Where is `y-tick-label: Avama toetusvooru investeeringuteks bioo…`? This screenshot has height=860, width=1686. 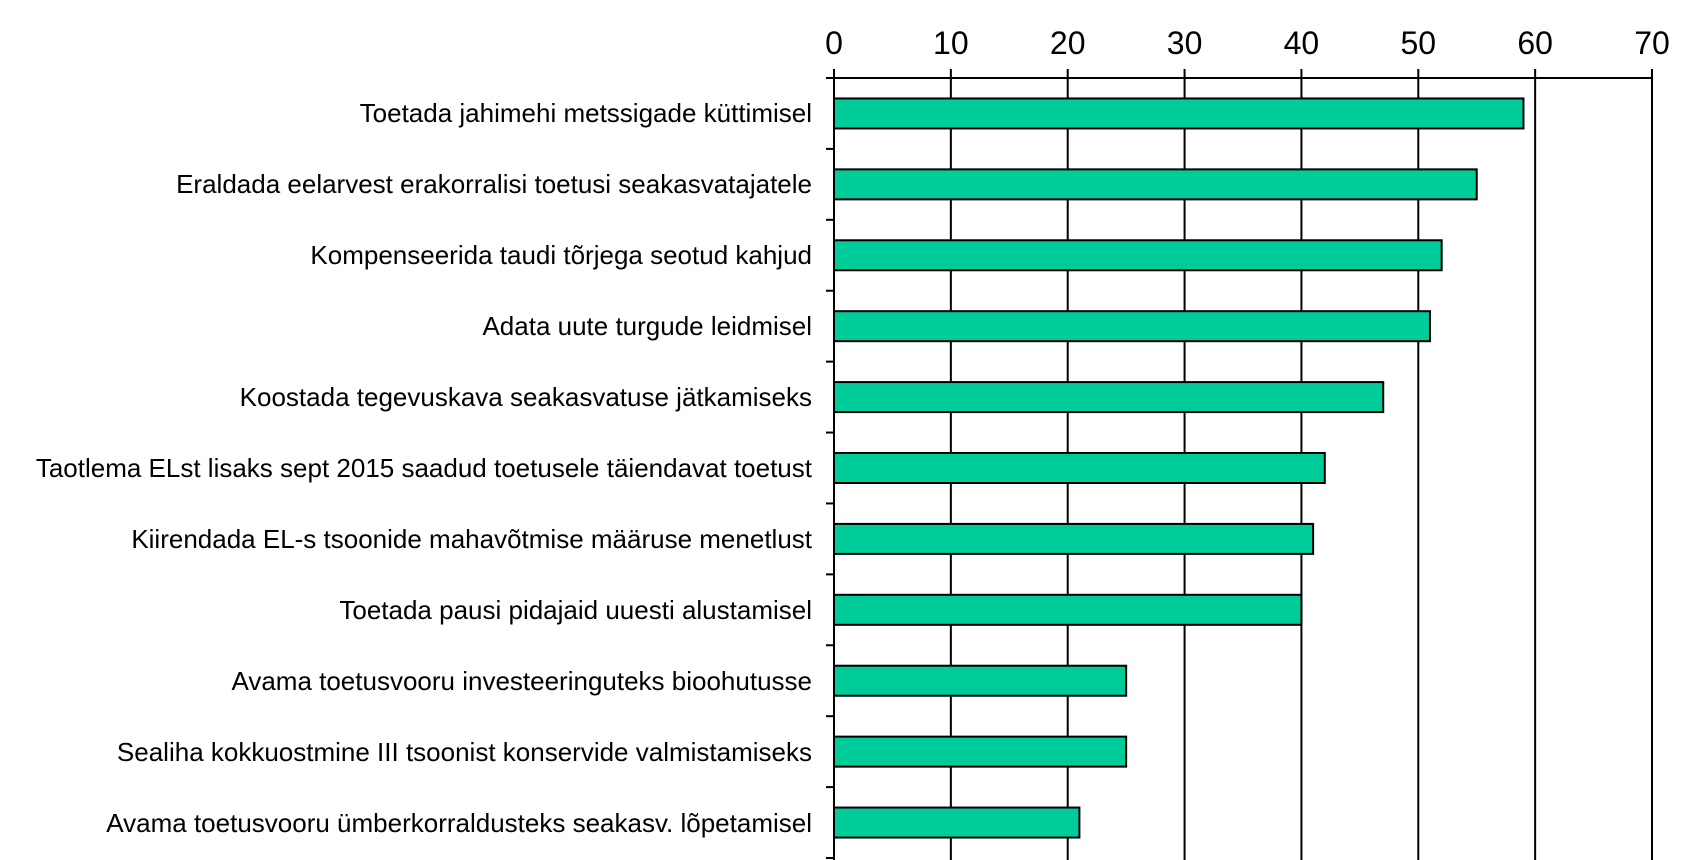
y-tick-label: Avama toetusvooru investeeringuteks bioo… is located at coordinates (521, 681).